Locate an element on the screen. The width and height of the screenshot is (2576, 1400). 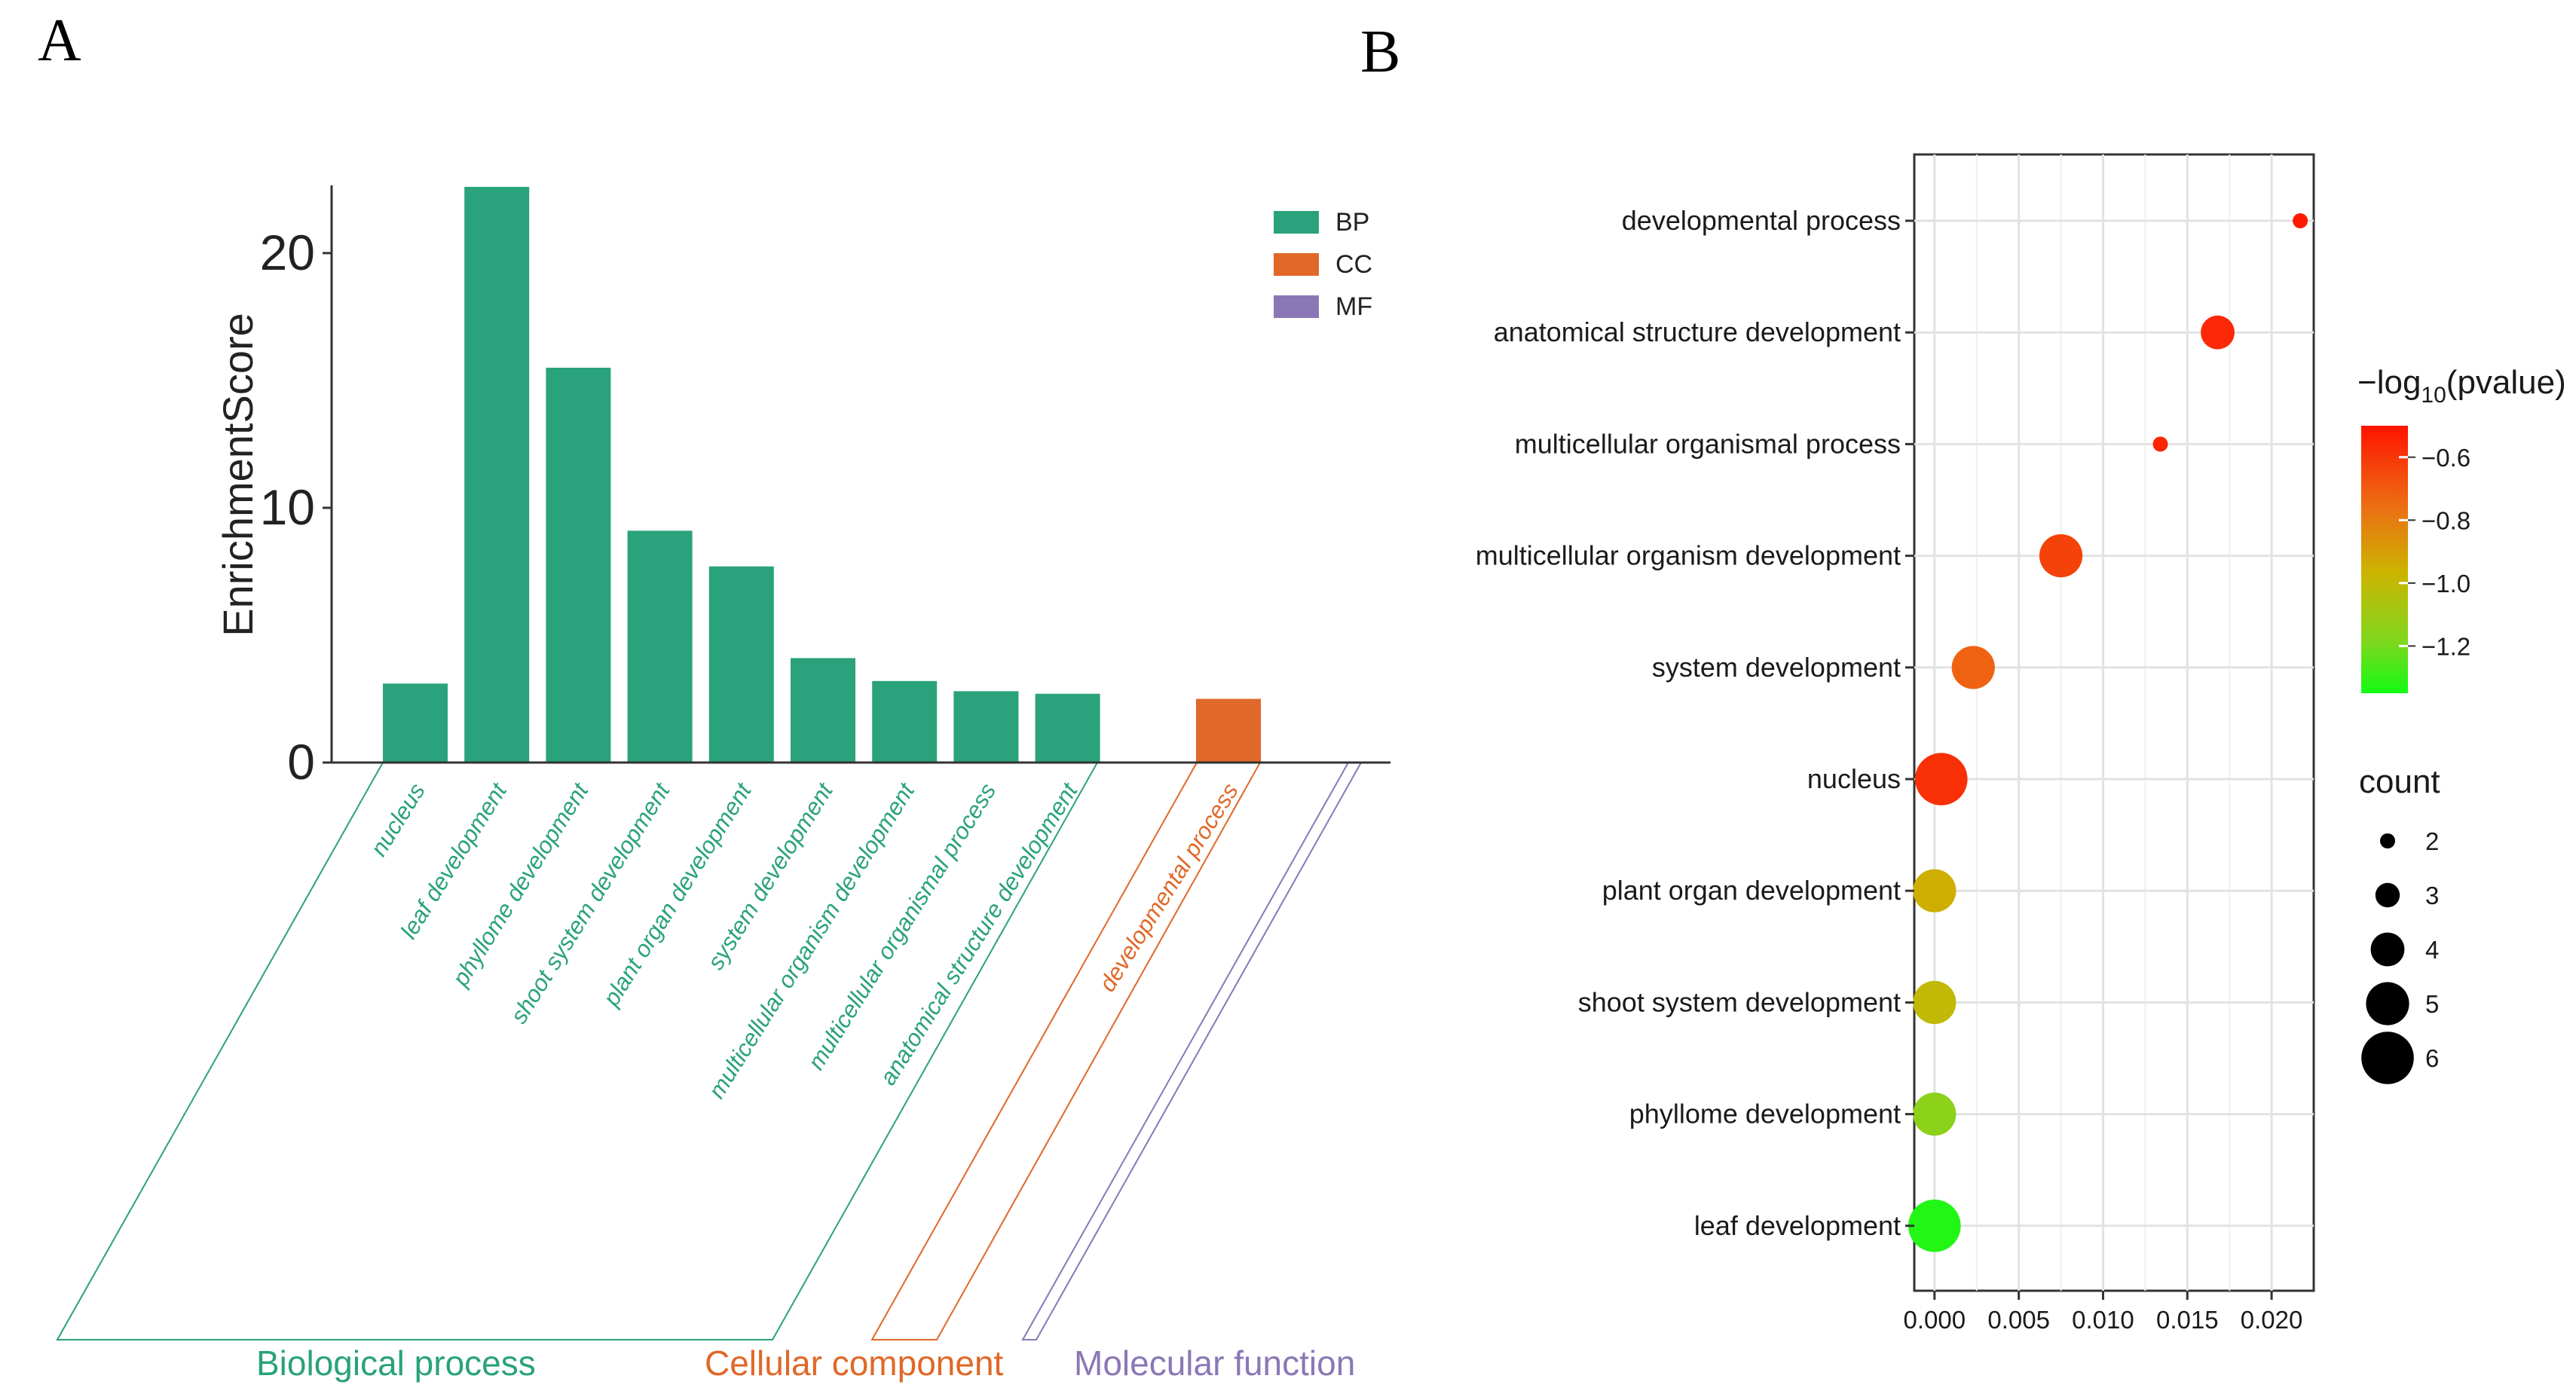
legend-swatch-cc is located at coordinates (1296, 264).